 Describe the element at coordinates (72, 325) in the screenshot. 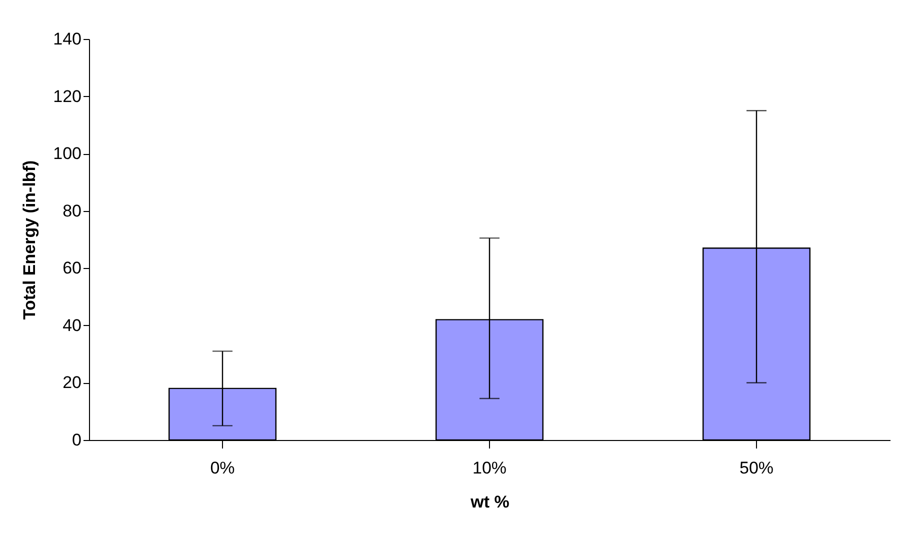

I see `y-tick-label: 40` at that location.